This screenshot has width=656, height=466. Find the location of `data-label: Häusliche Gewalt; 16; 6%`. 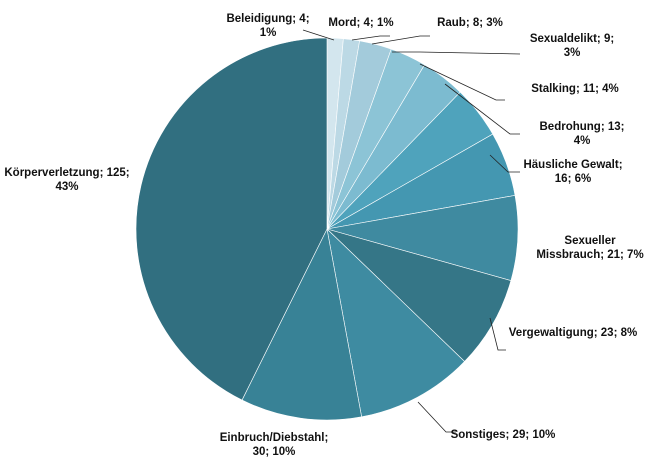

data-label: Häusliche Gewalt; 16; 6% is located at coordinates (572, 172).